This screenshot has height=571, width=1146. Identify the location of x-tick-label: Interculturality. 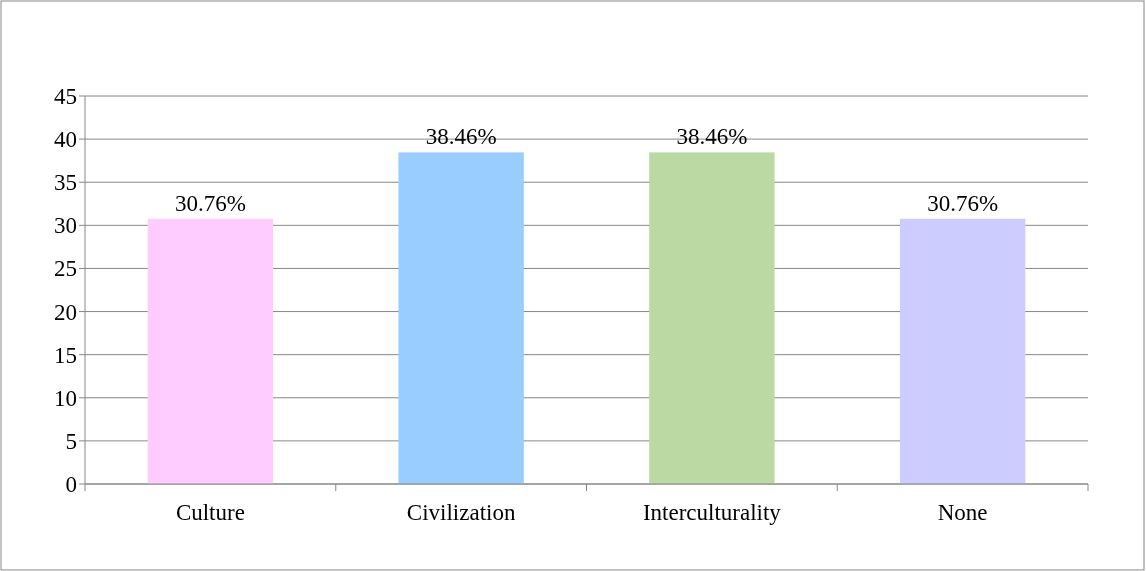
(712, 512).